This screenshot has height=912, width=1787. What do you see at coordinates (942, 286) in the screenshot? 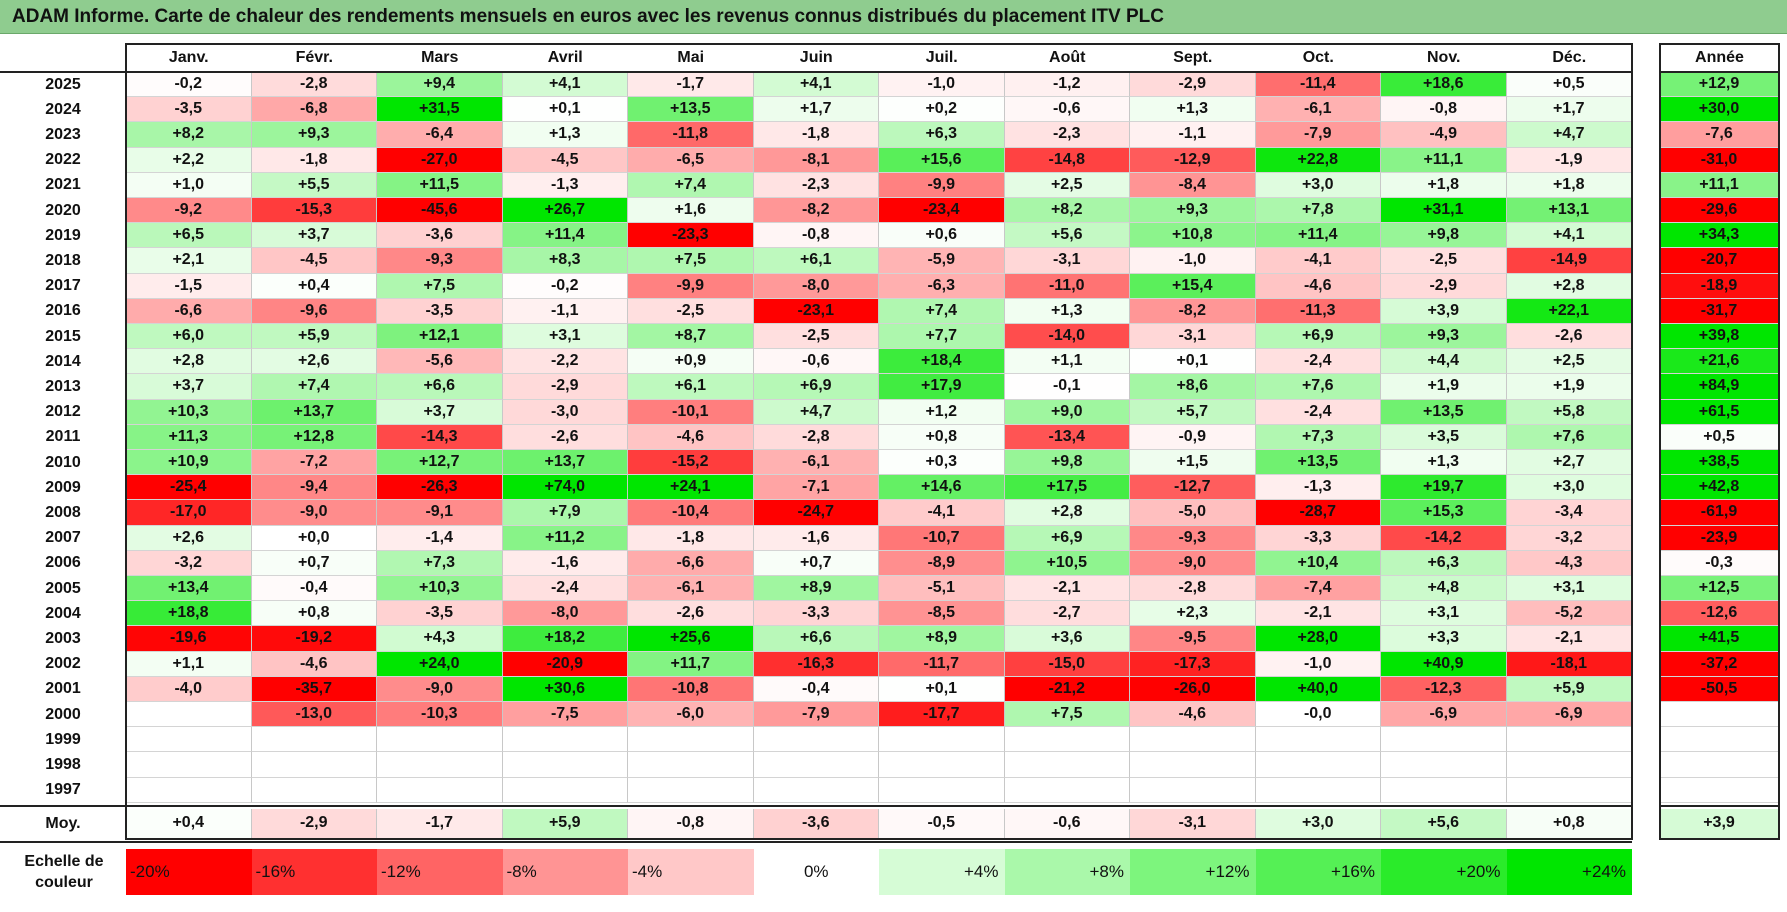
I see `heatmap-cell: -6,3` at bounding box center [942, 286].